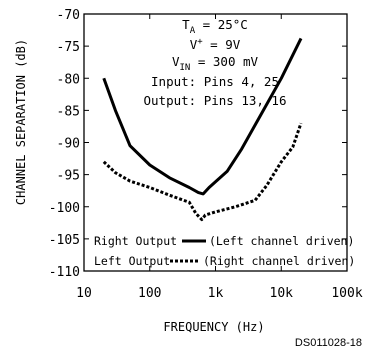 This screenshot has width=376, height=350. What do you see at coordinates (215, 81) in the screenshot?
I see `input-pins: Input: Pins 4, 25` at bounding box center [215, 81].